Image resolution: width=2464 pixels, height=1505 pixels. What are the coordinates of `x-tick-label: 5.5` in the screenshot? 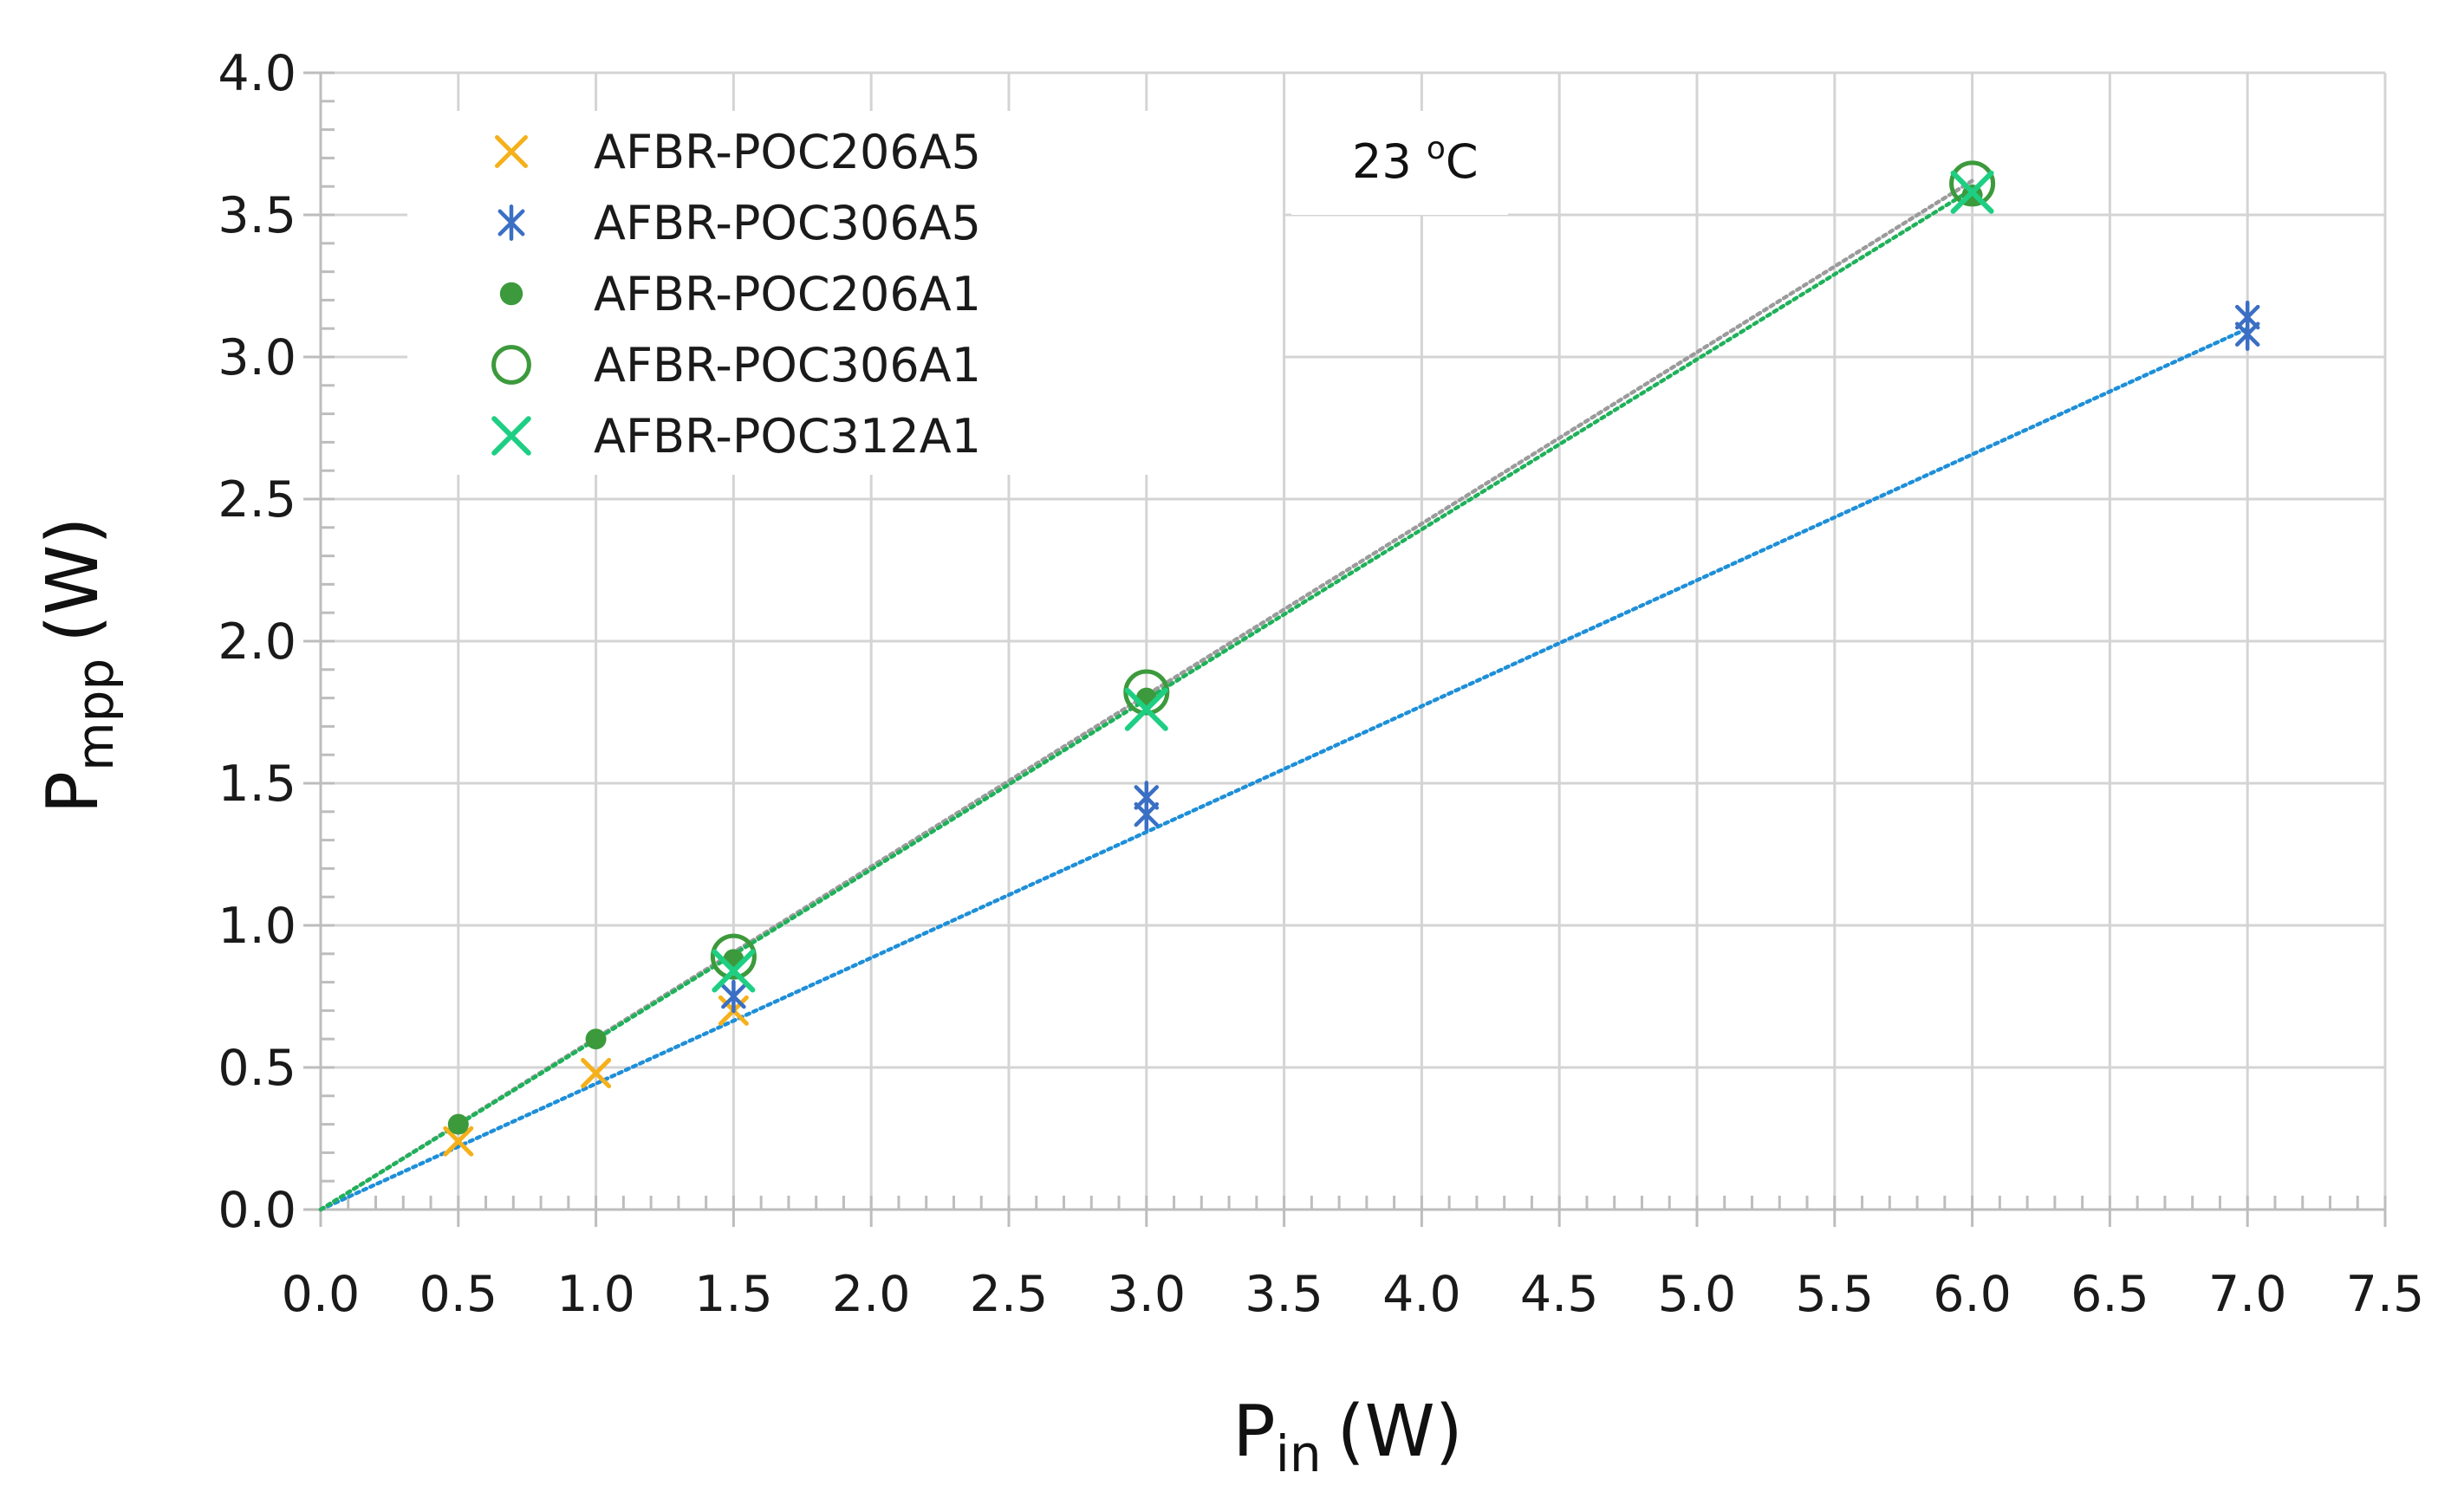 It's located at (1835, 1294).